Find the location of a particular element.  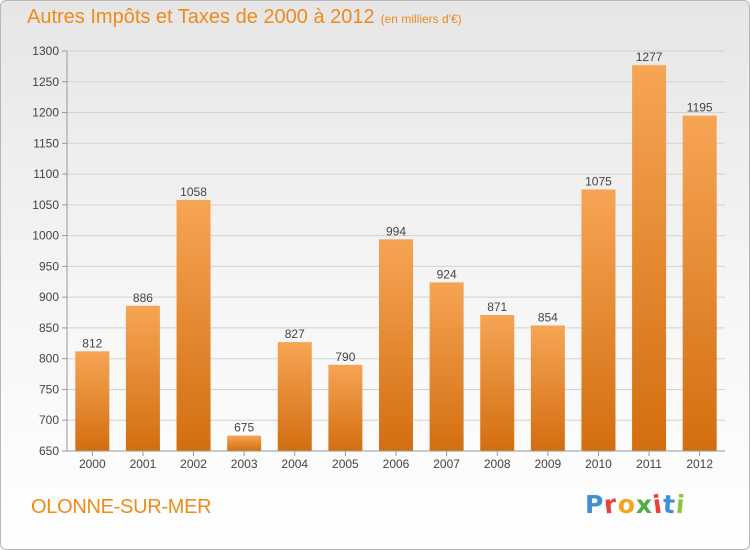

chart-title: Autres Impôts et Taxes de 2000 à 2012 is located at coordinates (201, 17).